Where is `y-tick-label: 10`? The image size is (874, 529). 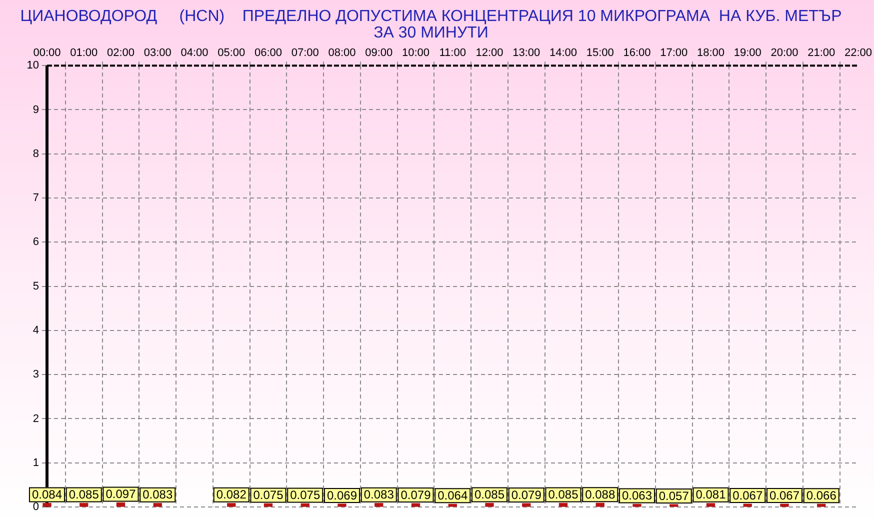
y-tick-label: 10 is located at coordinates (32, 66).